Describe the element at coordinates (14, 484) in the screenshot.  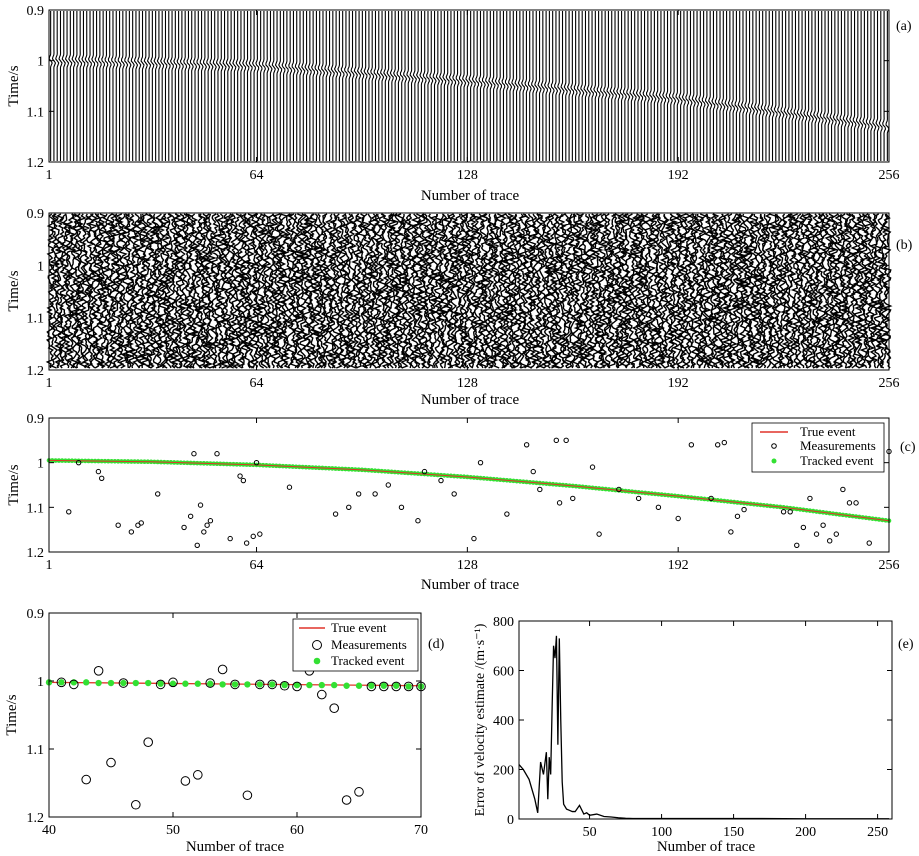
I see `panel-c-ylabel: Time/s` at that location.